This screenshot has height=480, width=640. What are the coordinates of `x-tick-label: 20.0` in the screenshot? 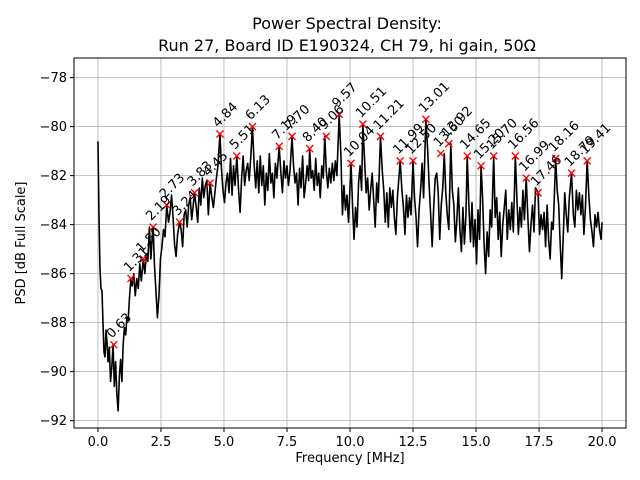 It's located at (602, 442).